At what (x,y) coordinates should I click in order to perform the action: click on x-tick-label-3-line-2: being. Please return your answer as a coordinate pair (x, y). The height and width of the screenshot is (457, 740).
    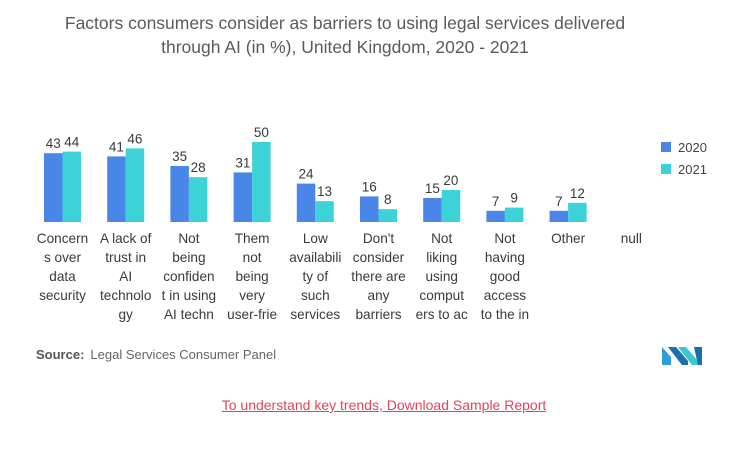
    Looking at the image, I should click on (252, 276).